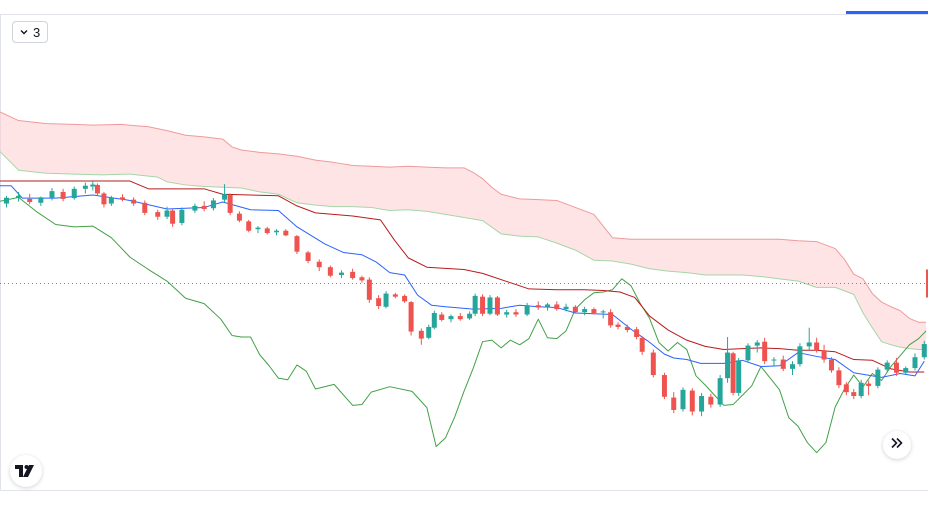 This screenshot has height=506, width=928. What do you see at coordinates (24, 32) in the screenshot?
I see `chevron-down-icon` at bounding box center [24, 32].